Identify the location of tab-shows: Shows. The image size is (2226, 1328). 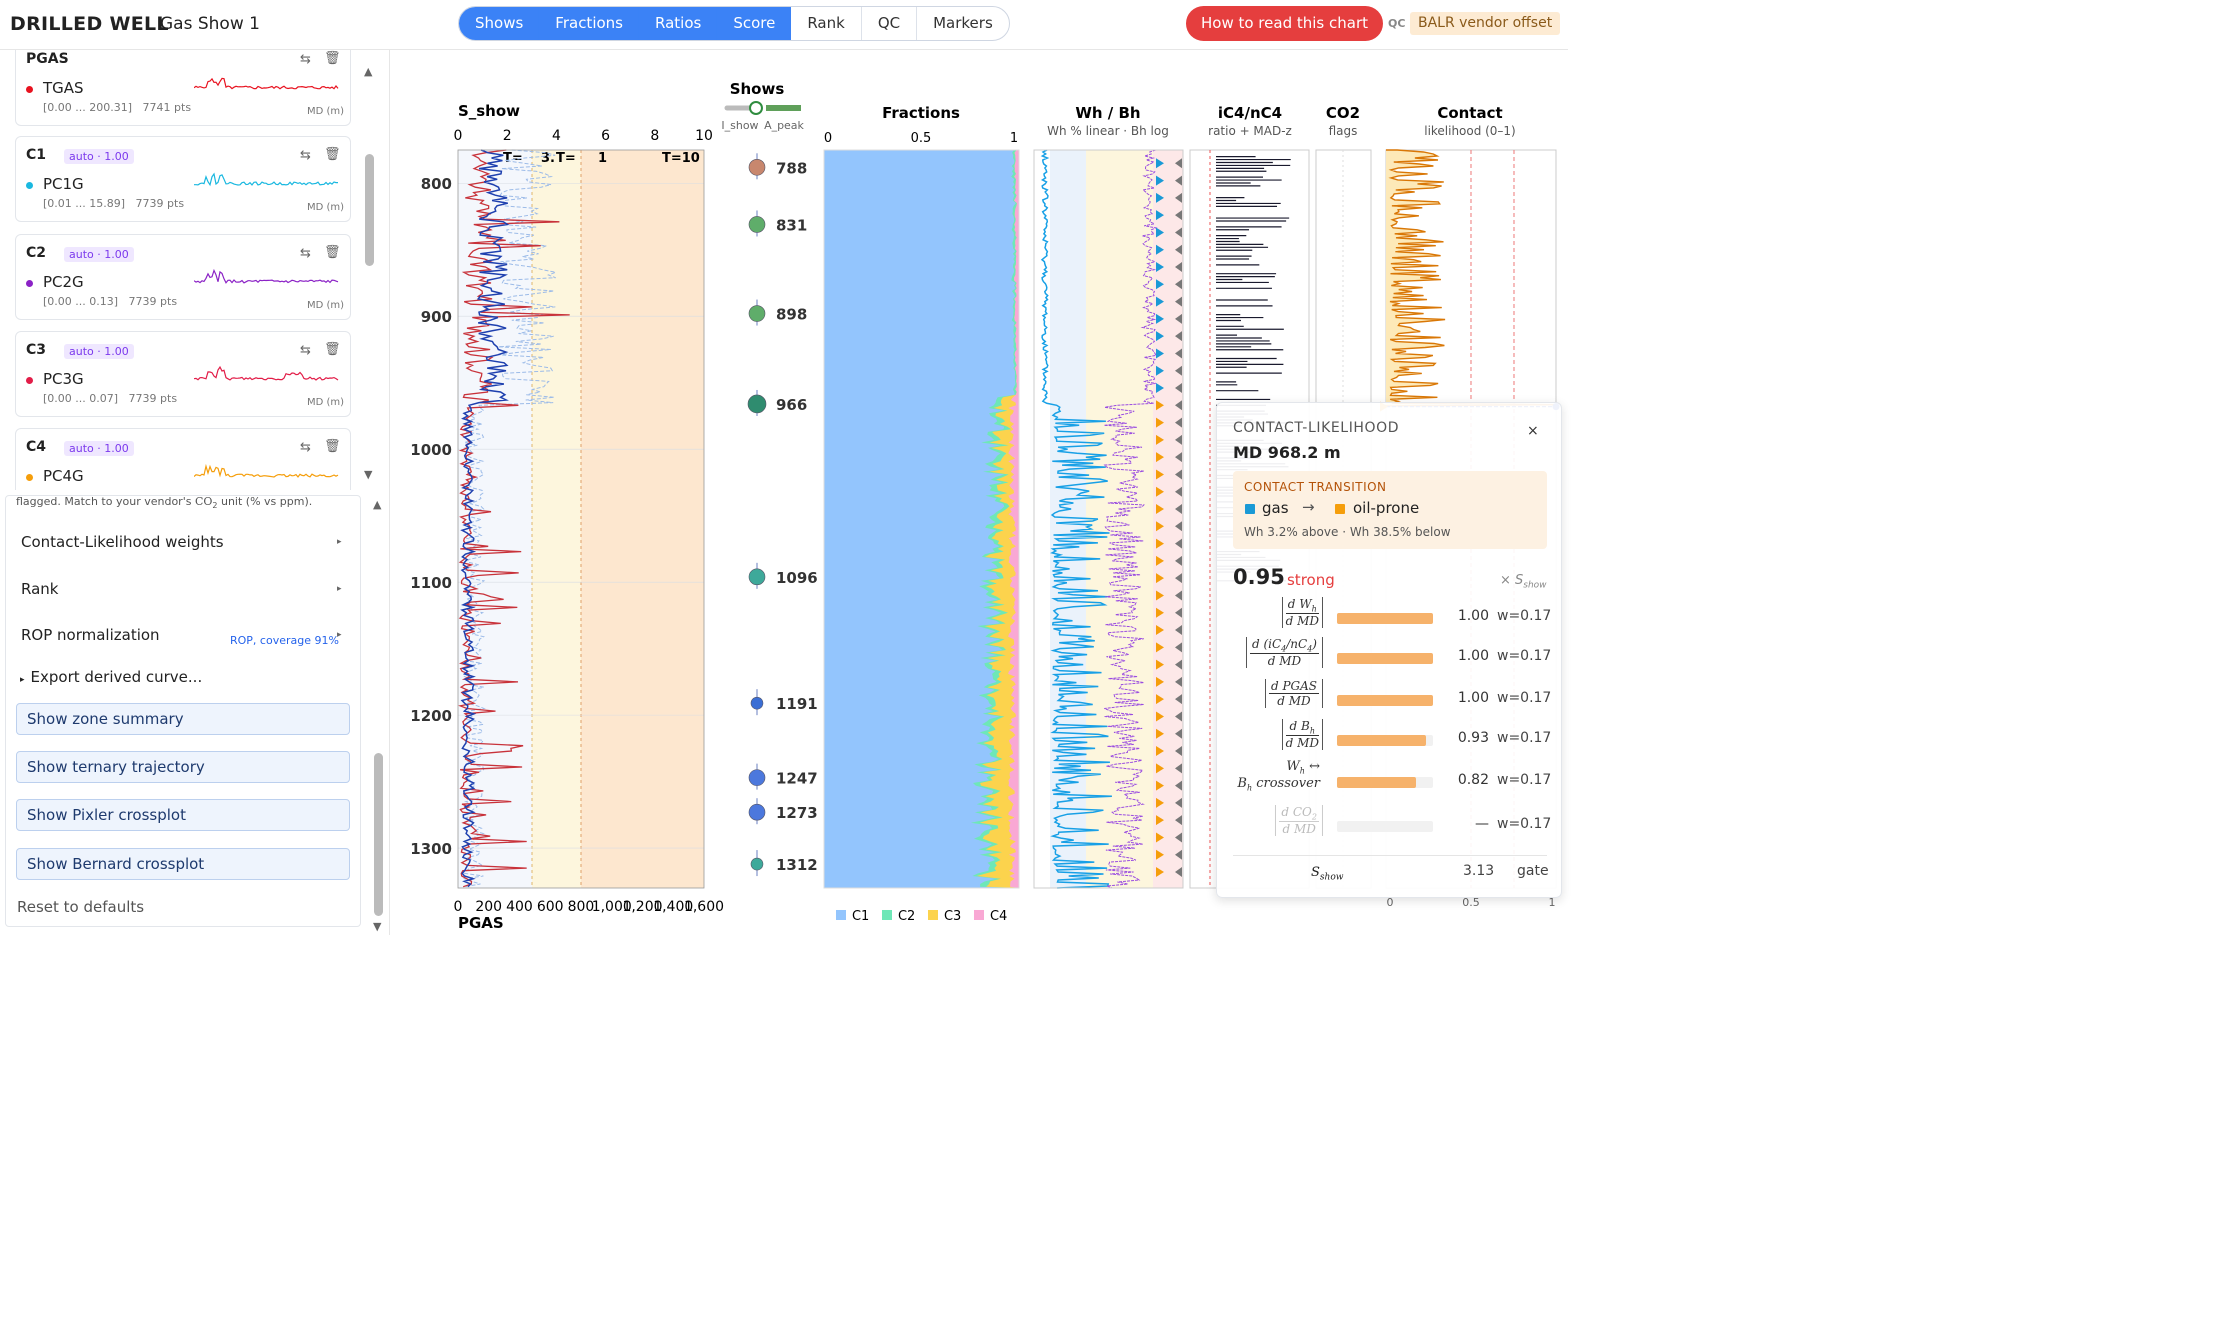
(499, 23).